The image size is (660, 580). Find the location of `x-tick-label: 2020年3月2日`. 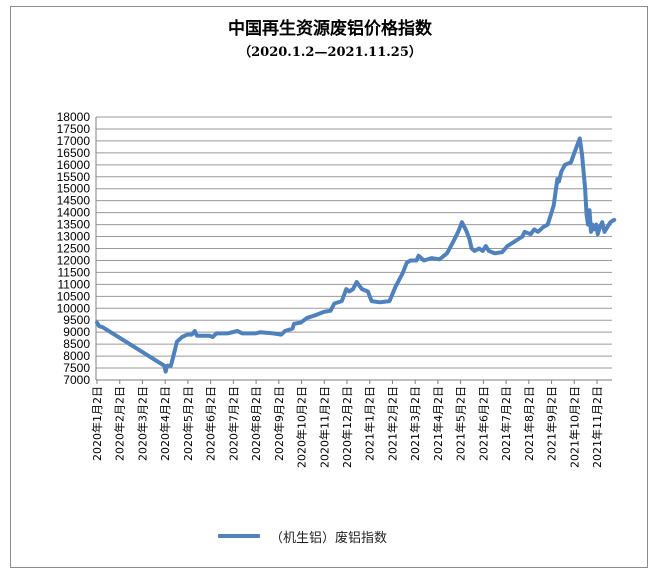

x-tick-label: 2020年3月2日 is located at coordinates (142, 423).